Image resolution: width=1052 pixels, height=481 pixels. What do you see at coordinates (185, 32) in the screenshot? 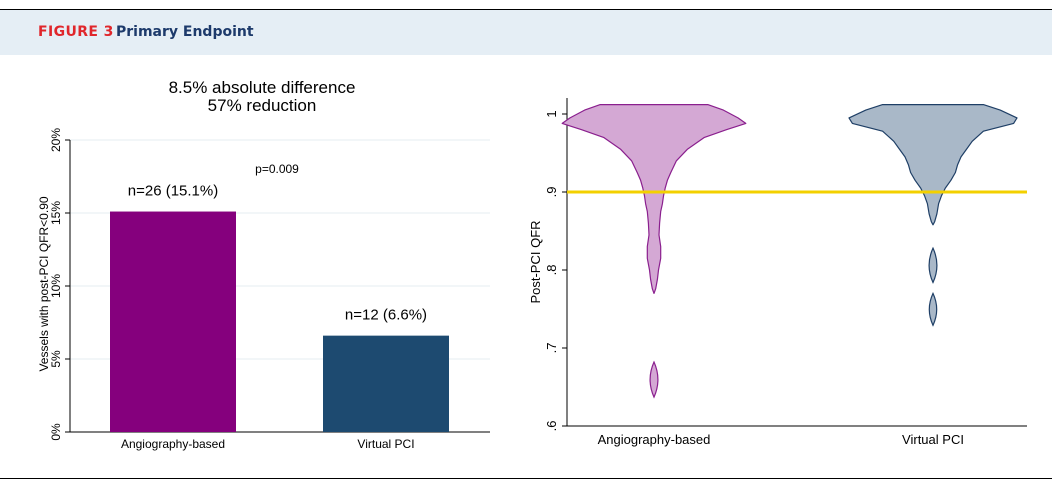
I see `figure-title: Primary Endpoint` at bounding box center [185, 32].